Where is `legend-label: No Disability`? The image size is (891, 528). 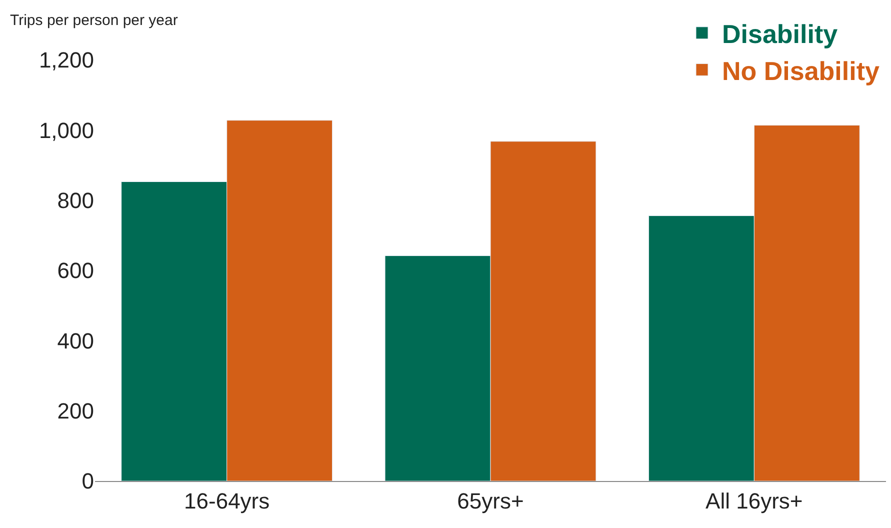 legend-label: No Disability is located at coordinates (801, 71).